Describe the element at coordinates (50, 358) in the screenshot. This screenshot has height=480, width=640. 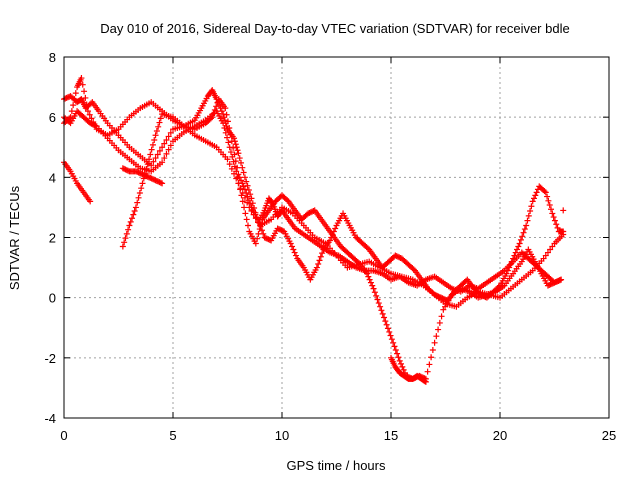
I see `y-tick-label: -2` at that location.